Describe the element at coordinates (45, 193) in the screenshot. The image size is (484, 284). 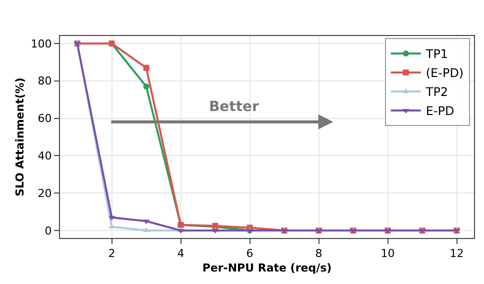
I see `y-tick-label: 20` at that location.